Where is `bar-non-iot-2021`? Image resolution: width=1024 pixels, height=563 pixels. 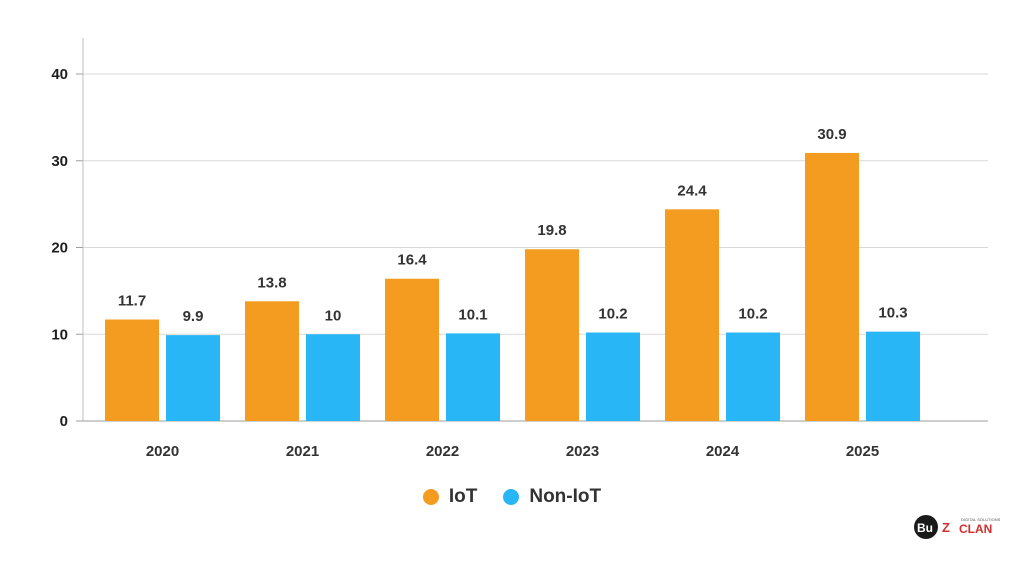 bar-non-iot-2021 is located at coordinates (333, 377).